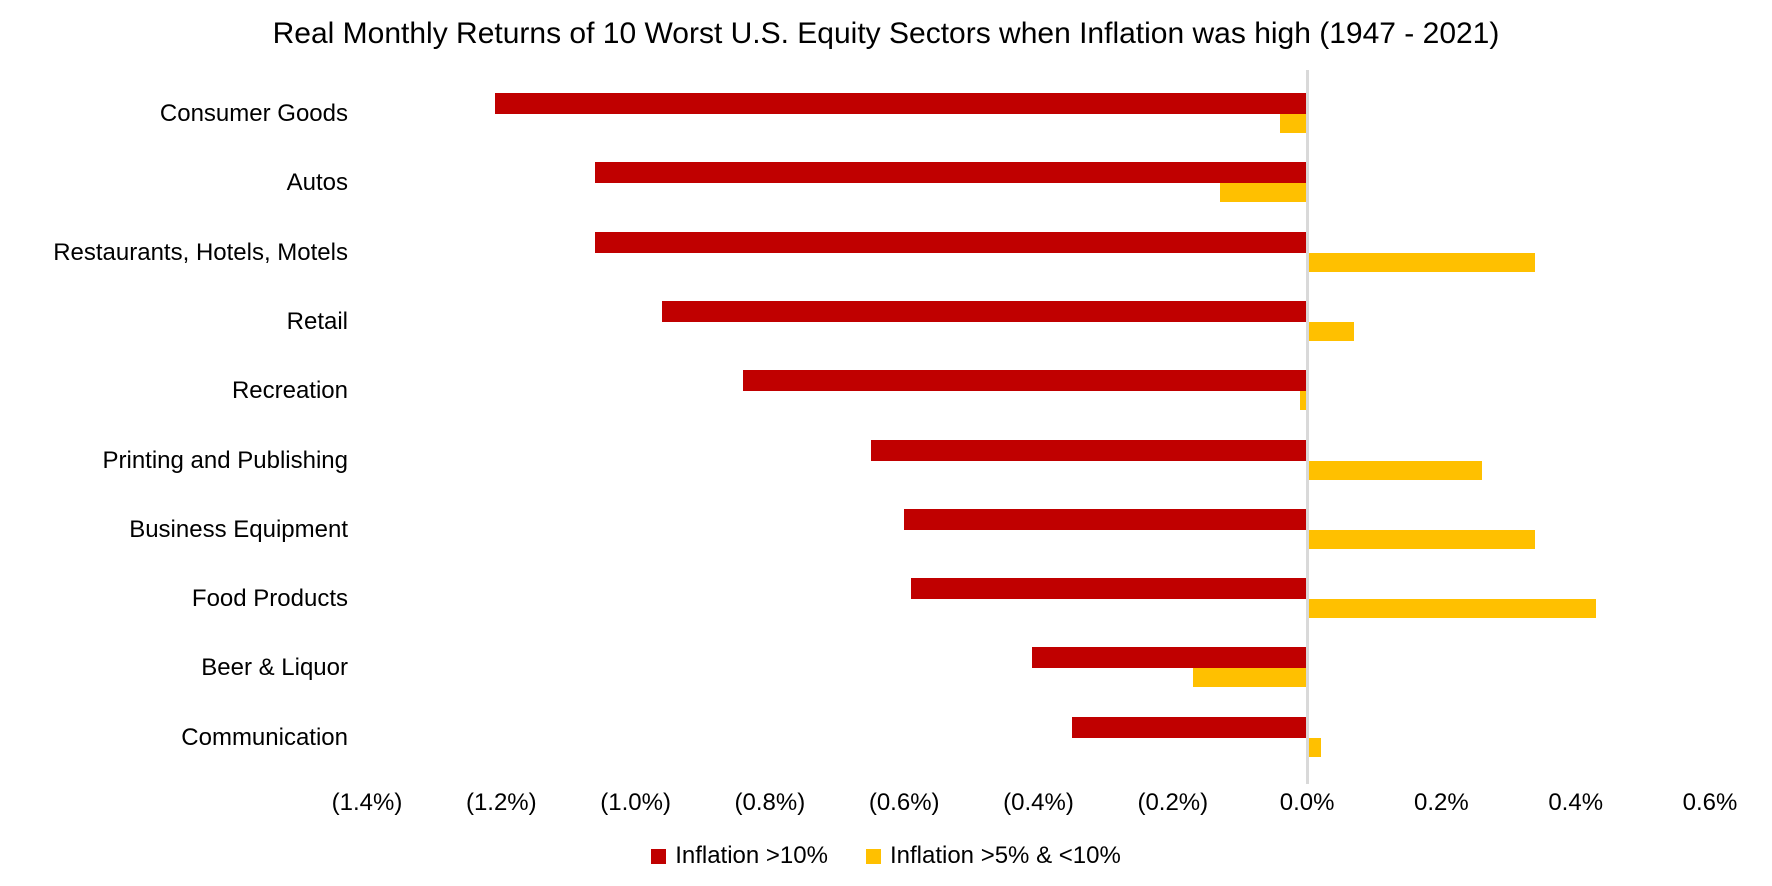 This screenshot has width=1772, height=886. What do you see at coordinates (1173, 802) in the screenshot?
I see `x-axis-tick-label: (0.2%)` at bounding box center [1173, 802].